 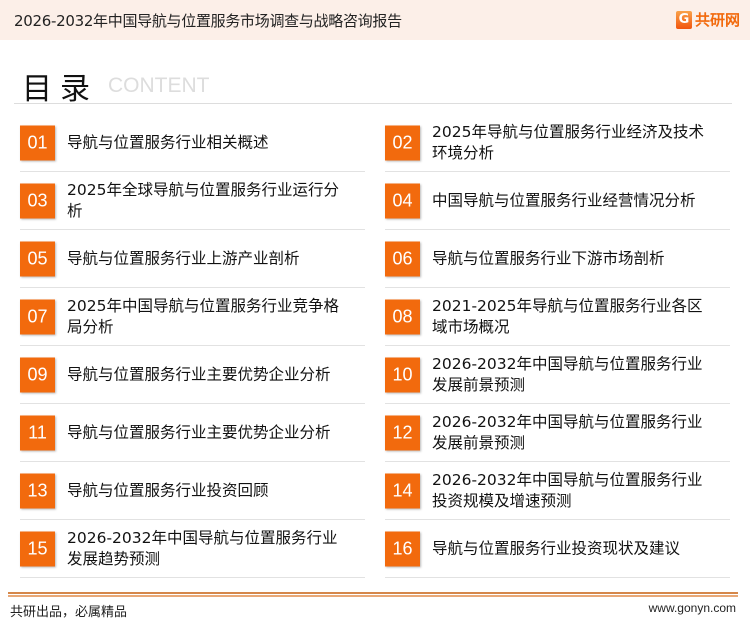 I want to click on logo: G 共研网, so click(x=707, y=19).